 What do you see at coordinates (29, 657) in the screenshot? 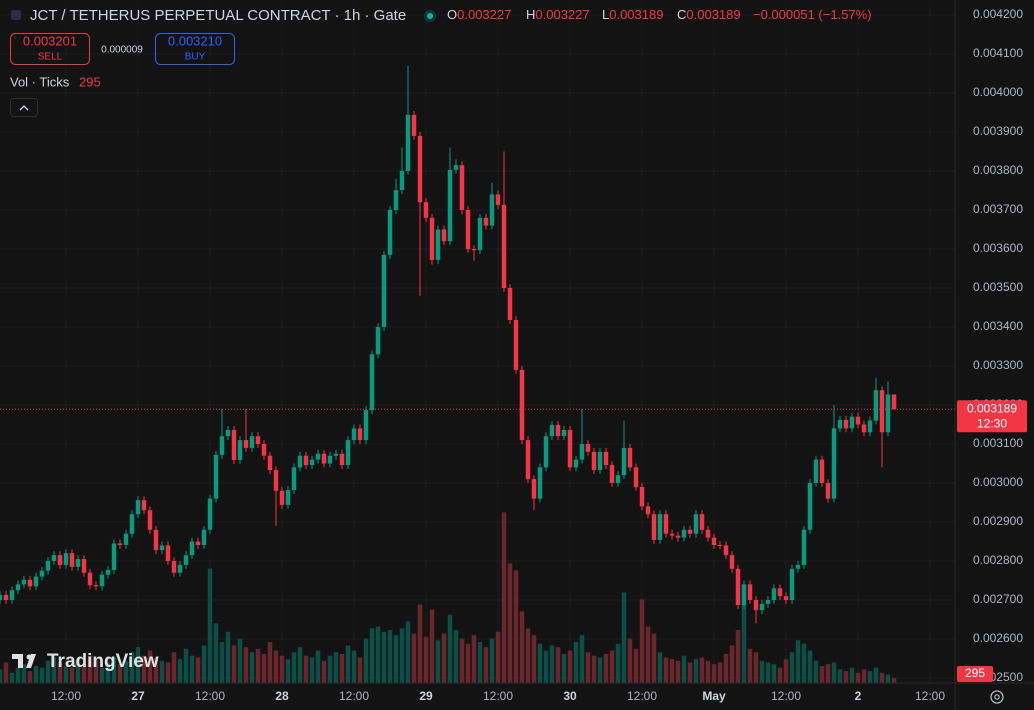
I see `logo-dot` at bounding box center [29, 657].